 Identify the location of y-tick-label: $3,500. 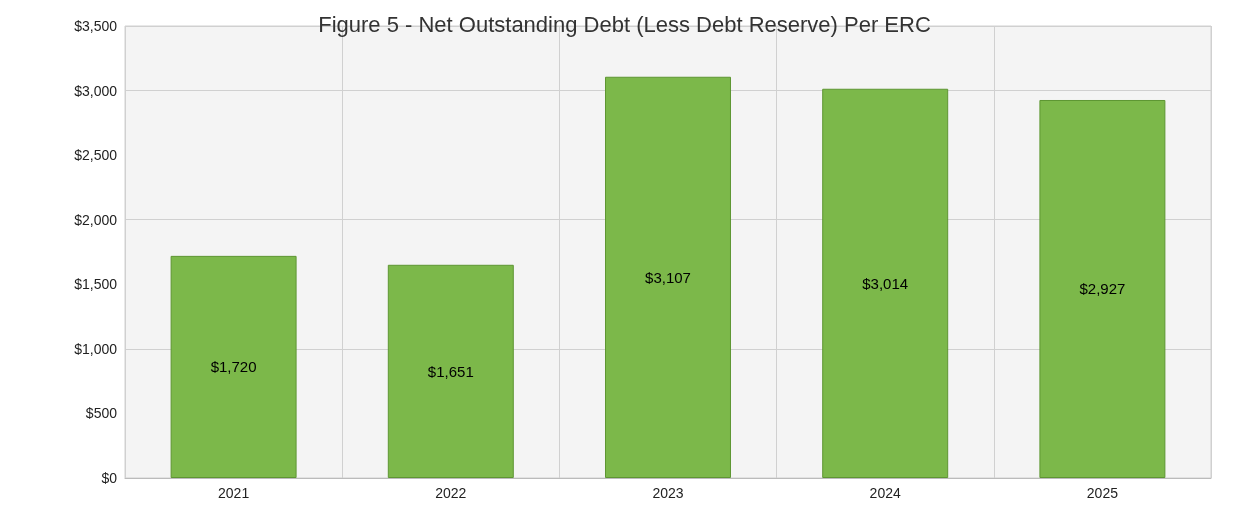
(96, 26).